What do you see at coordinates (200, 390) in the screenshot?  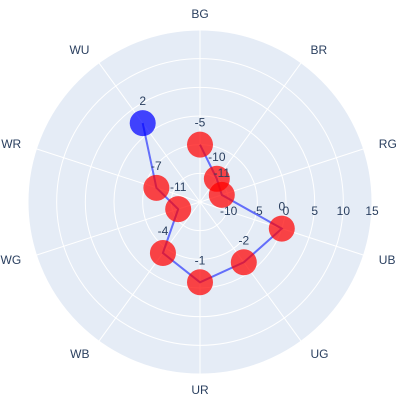 I see `angular-label-ur: UR` at bounding box center [200, 390].